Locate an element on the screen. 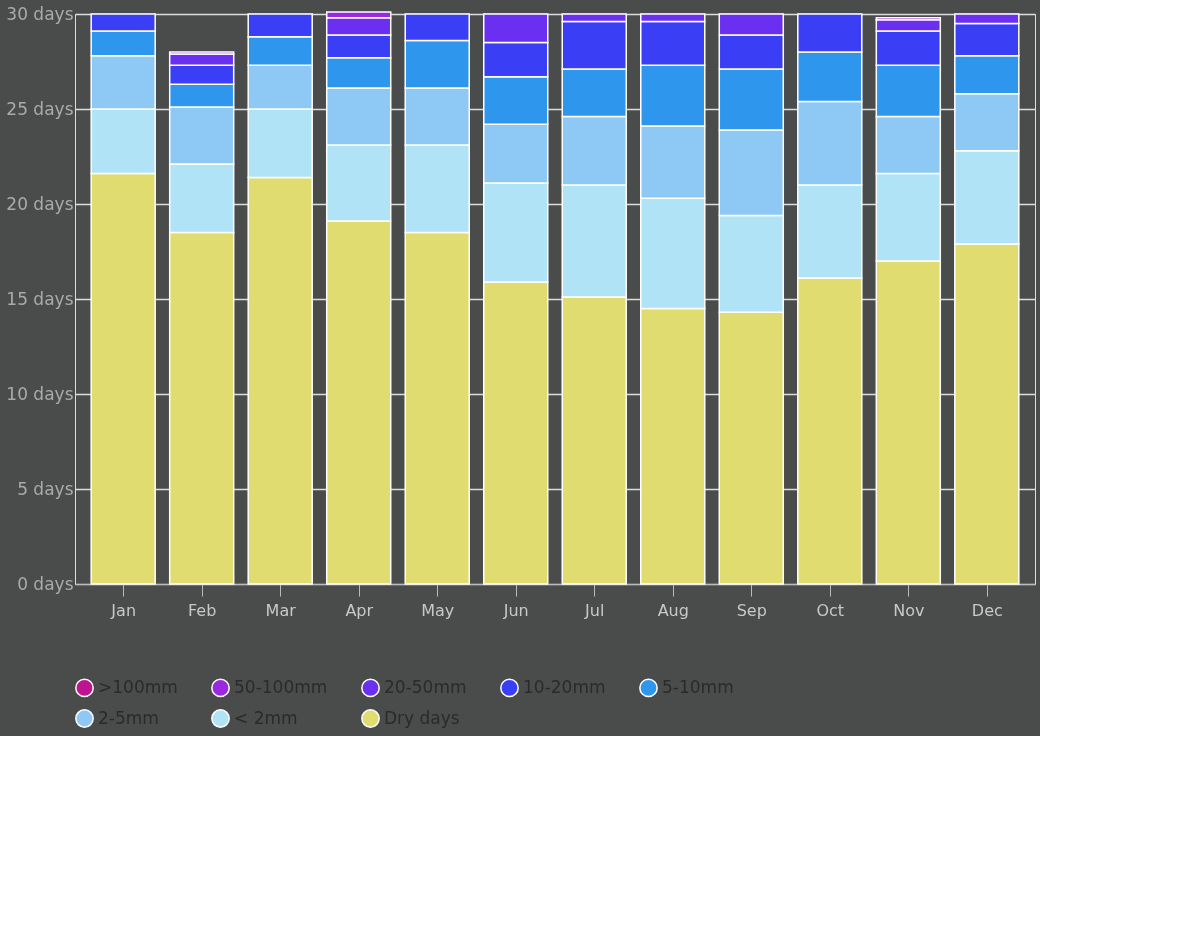  x-tick-label: Oct is located at coordinates (830, 610).